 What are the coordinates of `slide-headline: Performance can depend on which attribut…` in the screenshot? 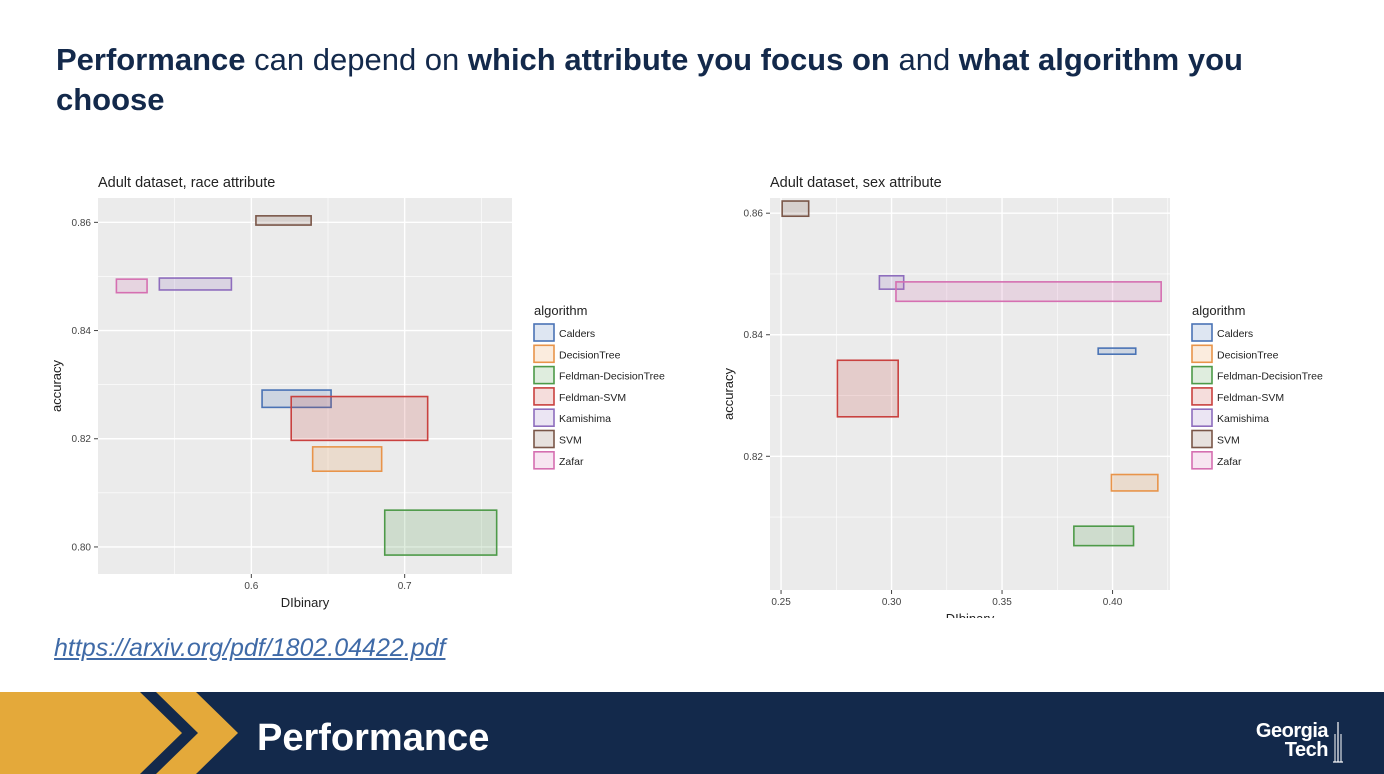 It's located at (686, 80).